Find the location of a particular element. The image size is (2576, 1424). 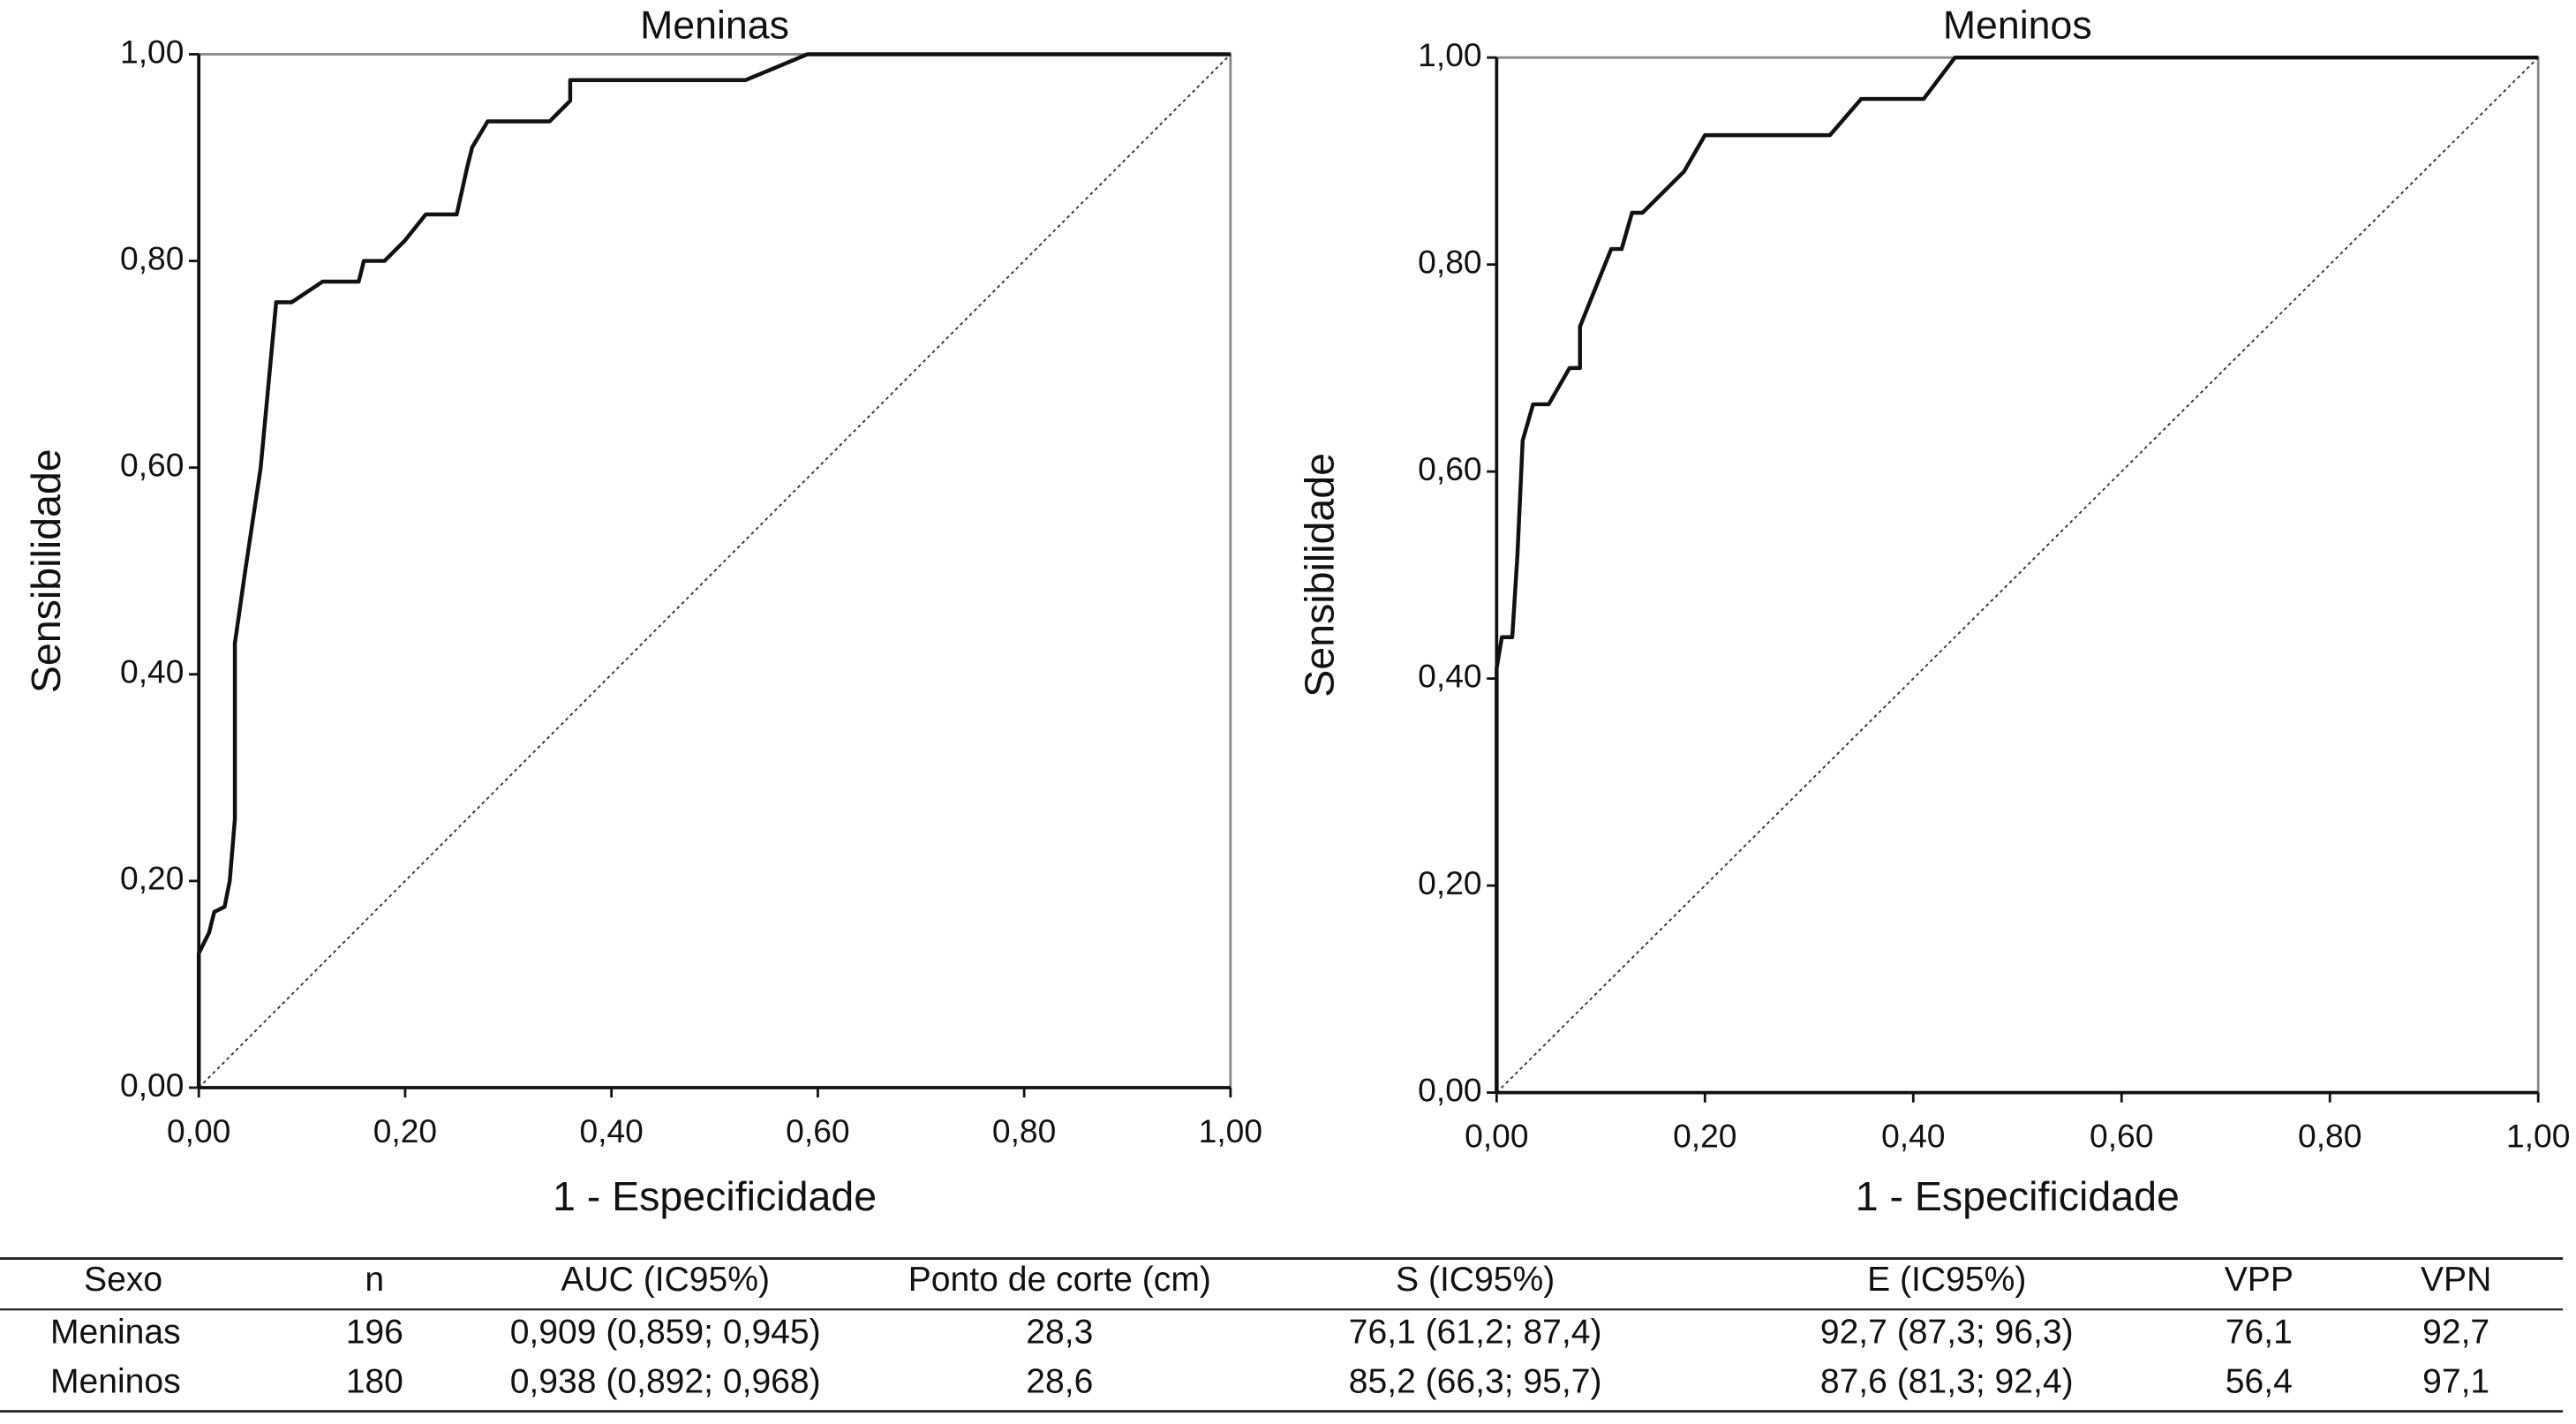

table-cell: 87,6 (81,3; 92,4) is located at coordinates (1947, 1381).